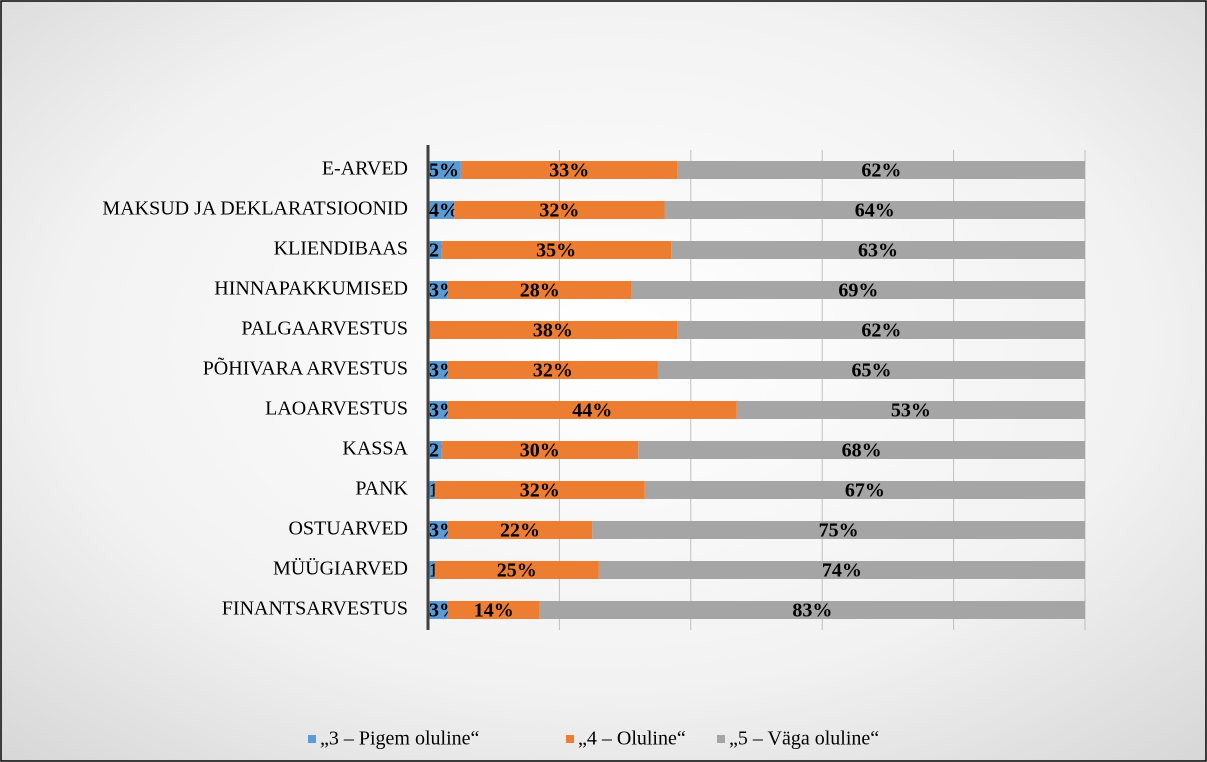 The image size is (1207, 762). What do you see at coordinates (341, 249) in the screenshot?
I see `y-tick-label: KLIENDIBAAS` at bounding box center [341, 249].